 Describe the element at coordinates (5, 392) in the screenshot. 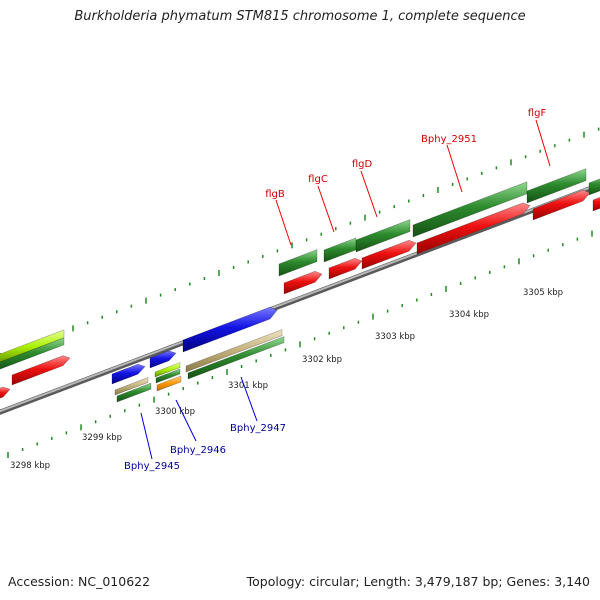

I see `feature-red-edge` at that location.